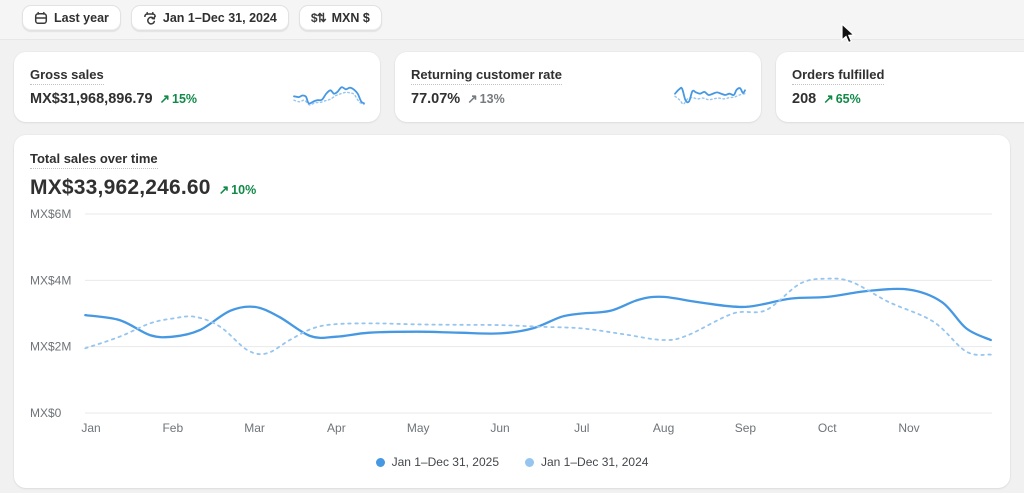  I want to click on legend-dot-2025, so click(380, 462).